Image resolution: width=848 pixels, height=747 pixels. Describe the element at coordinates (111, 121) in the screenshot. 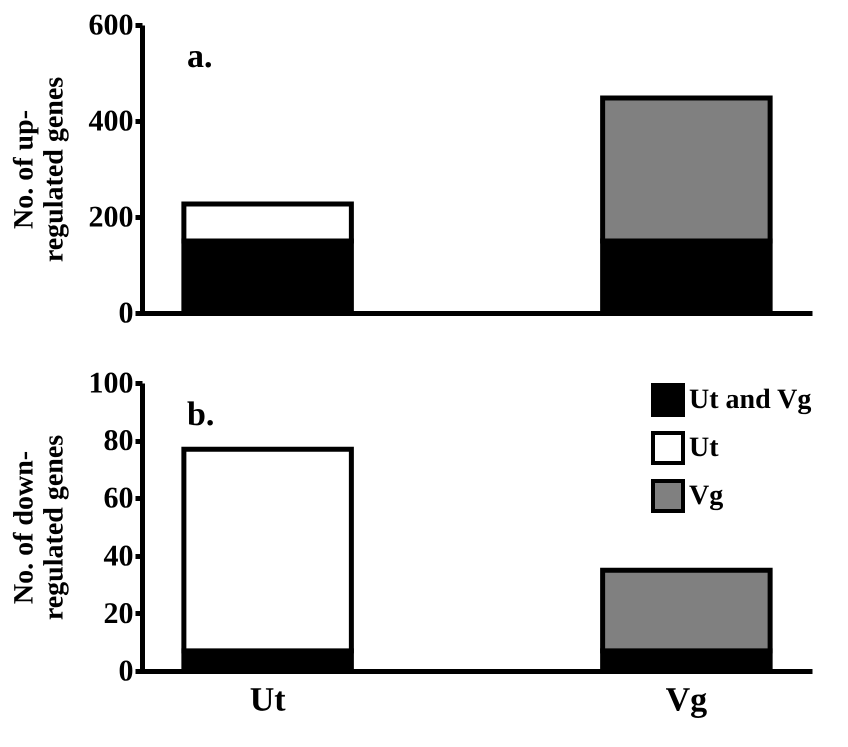

I see `y-tick-label: 400` at that location.